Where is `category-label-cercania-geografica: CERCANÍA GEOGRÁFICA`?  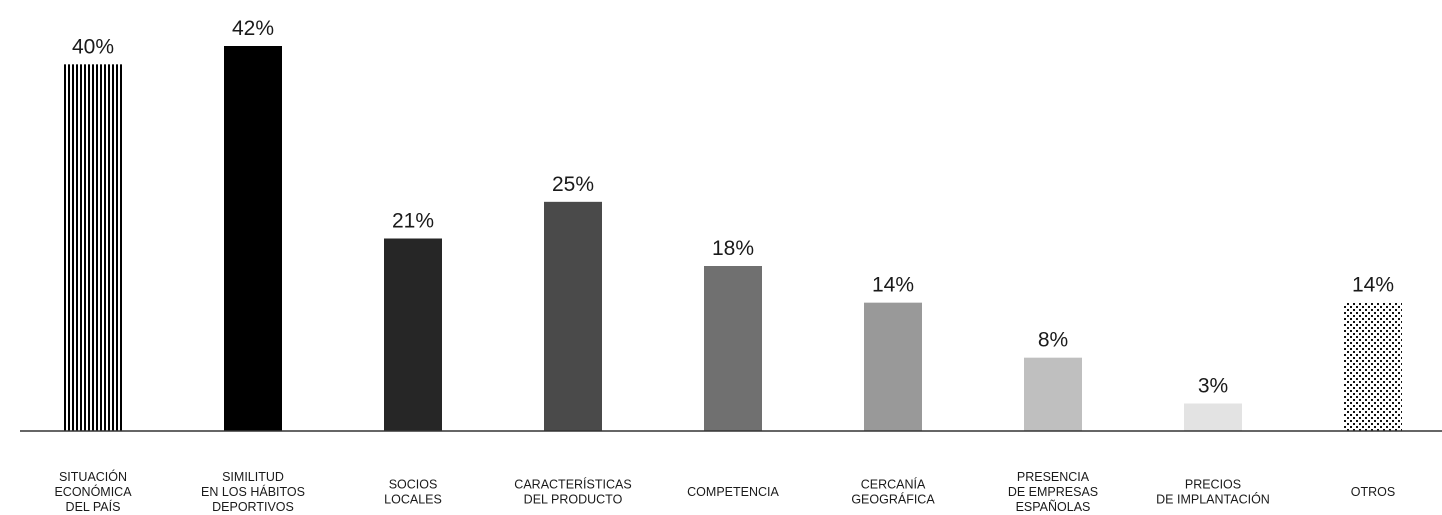 category-label-cercania-geografica: CERCANÍA GEOGRÁFICA is located at coordinates (893, 492).